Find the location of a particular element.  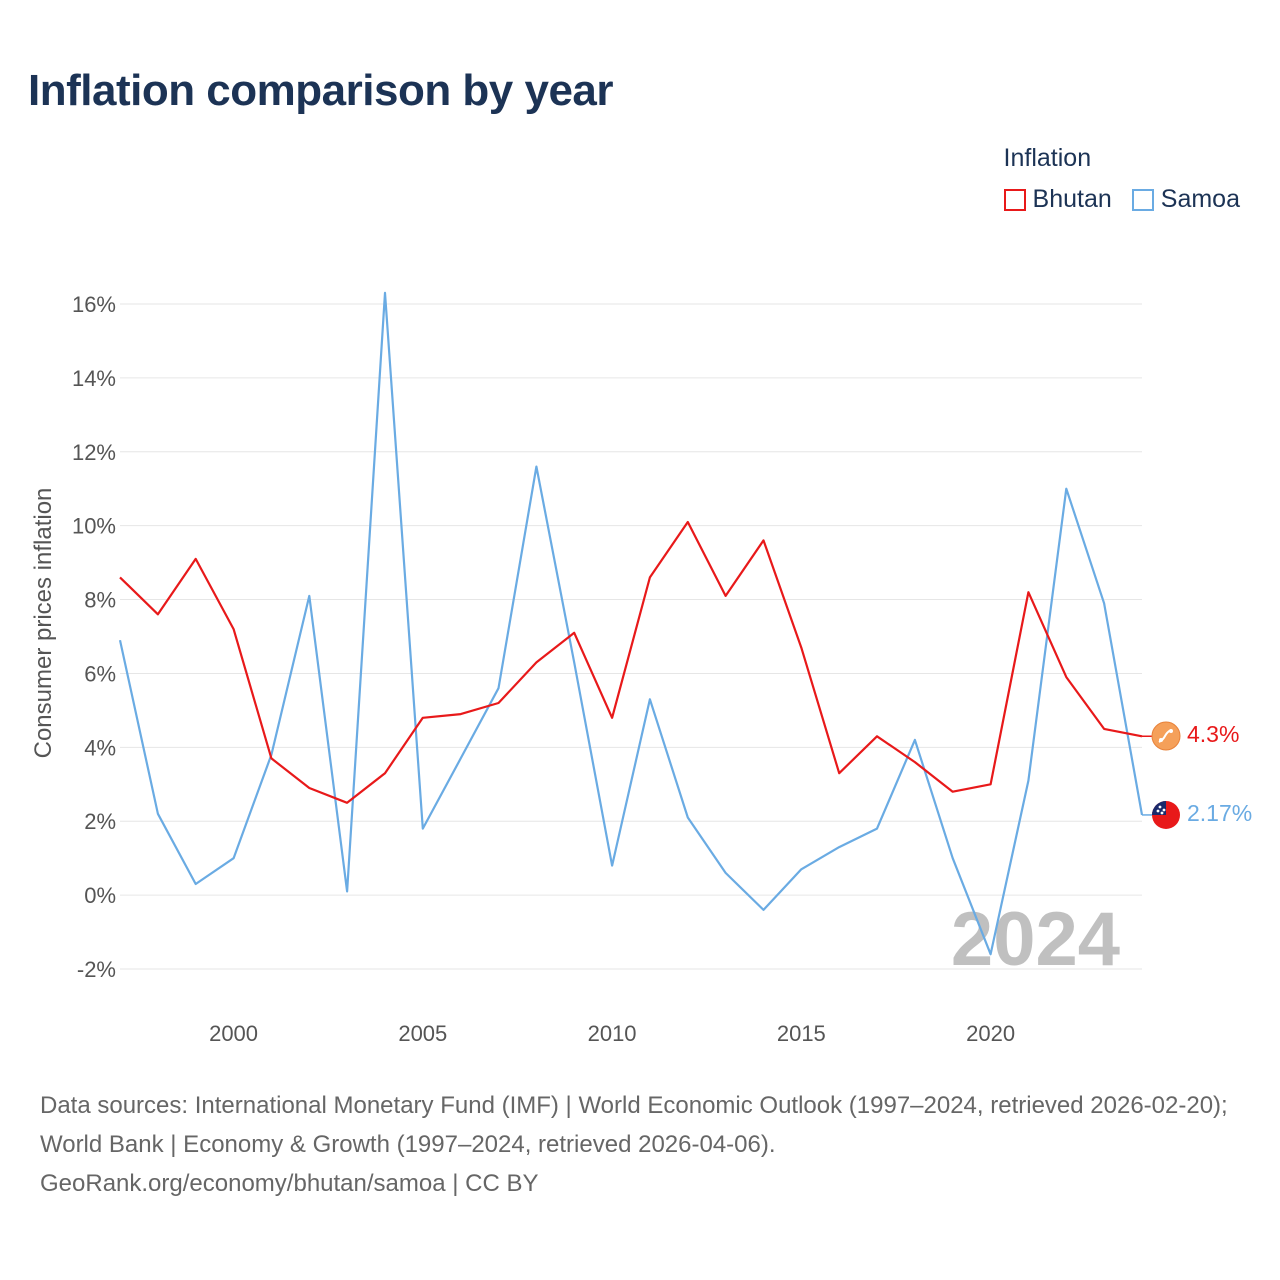

legend-item-samoa: Samoa is located at coordinates (1185, 199).